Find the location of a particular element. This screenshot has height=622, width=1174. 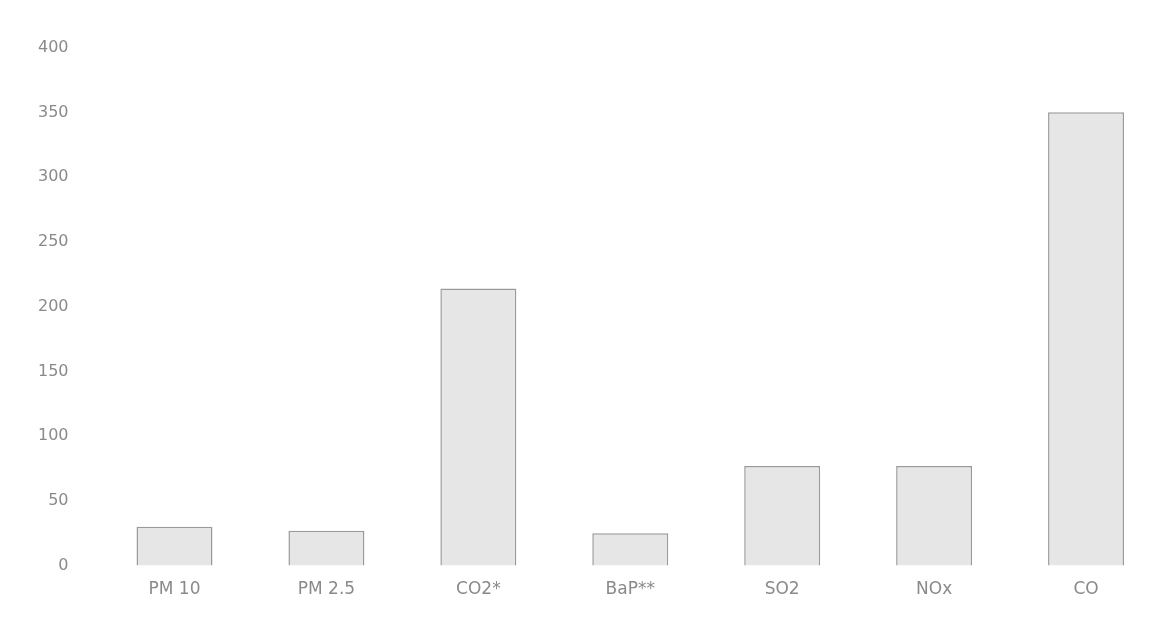

y-tick-label: 250 is located at coordinates (53, 241).